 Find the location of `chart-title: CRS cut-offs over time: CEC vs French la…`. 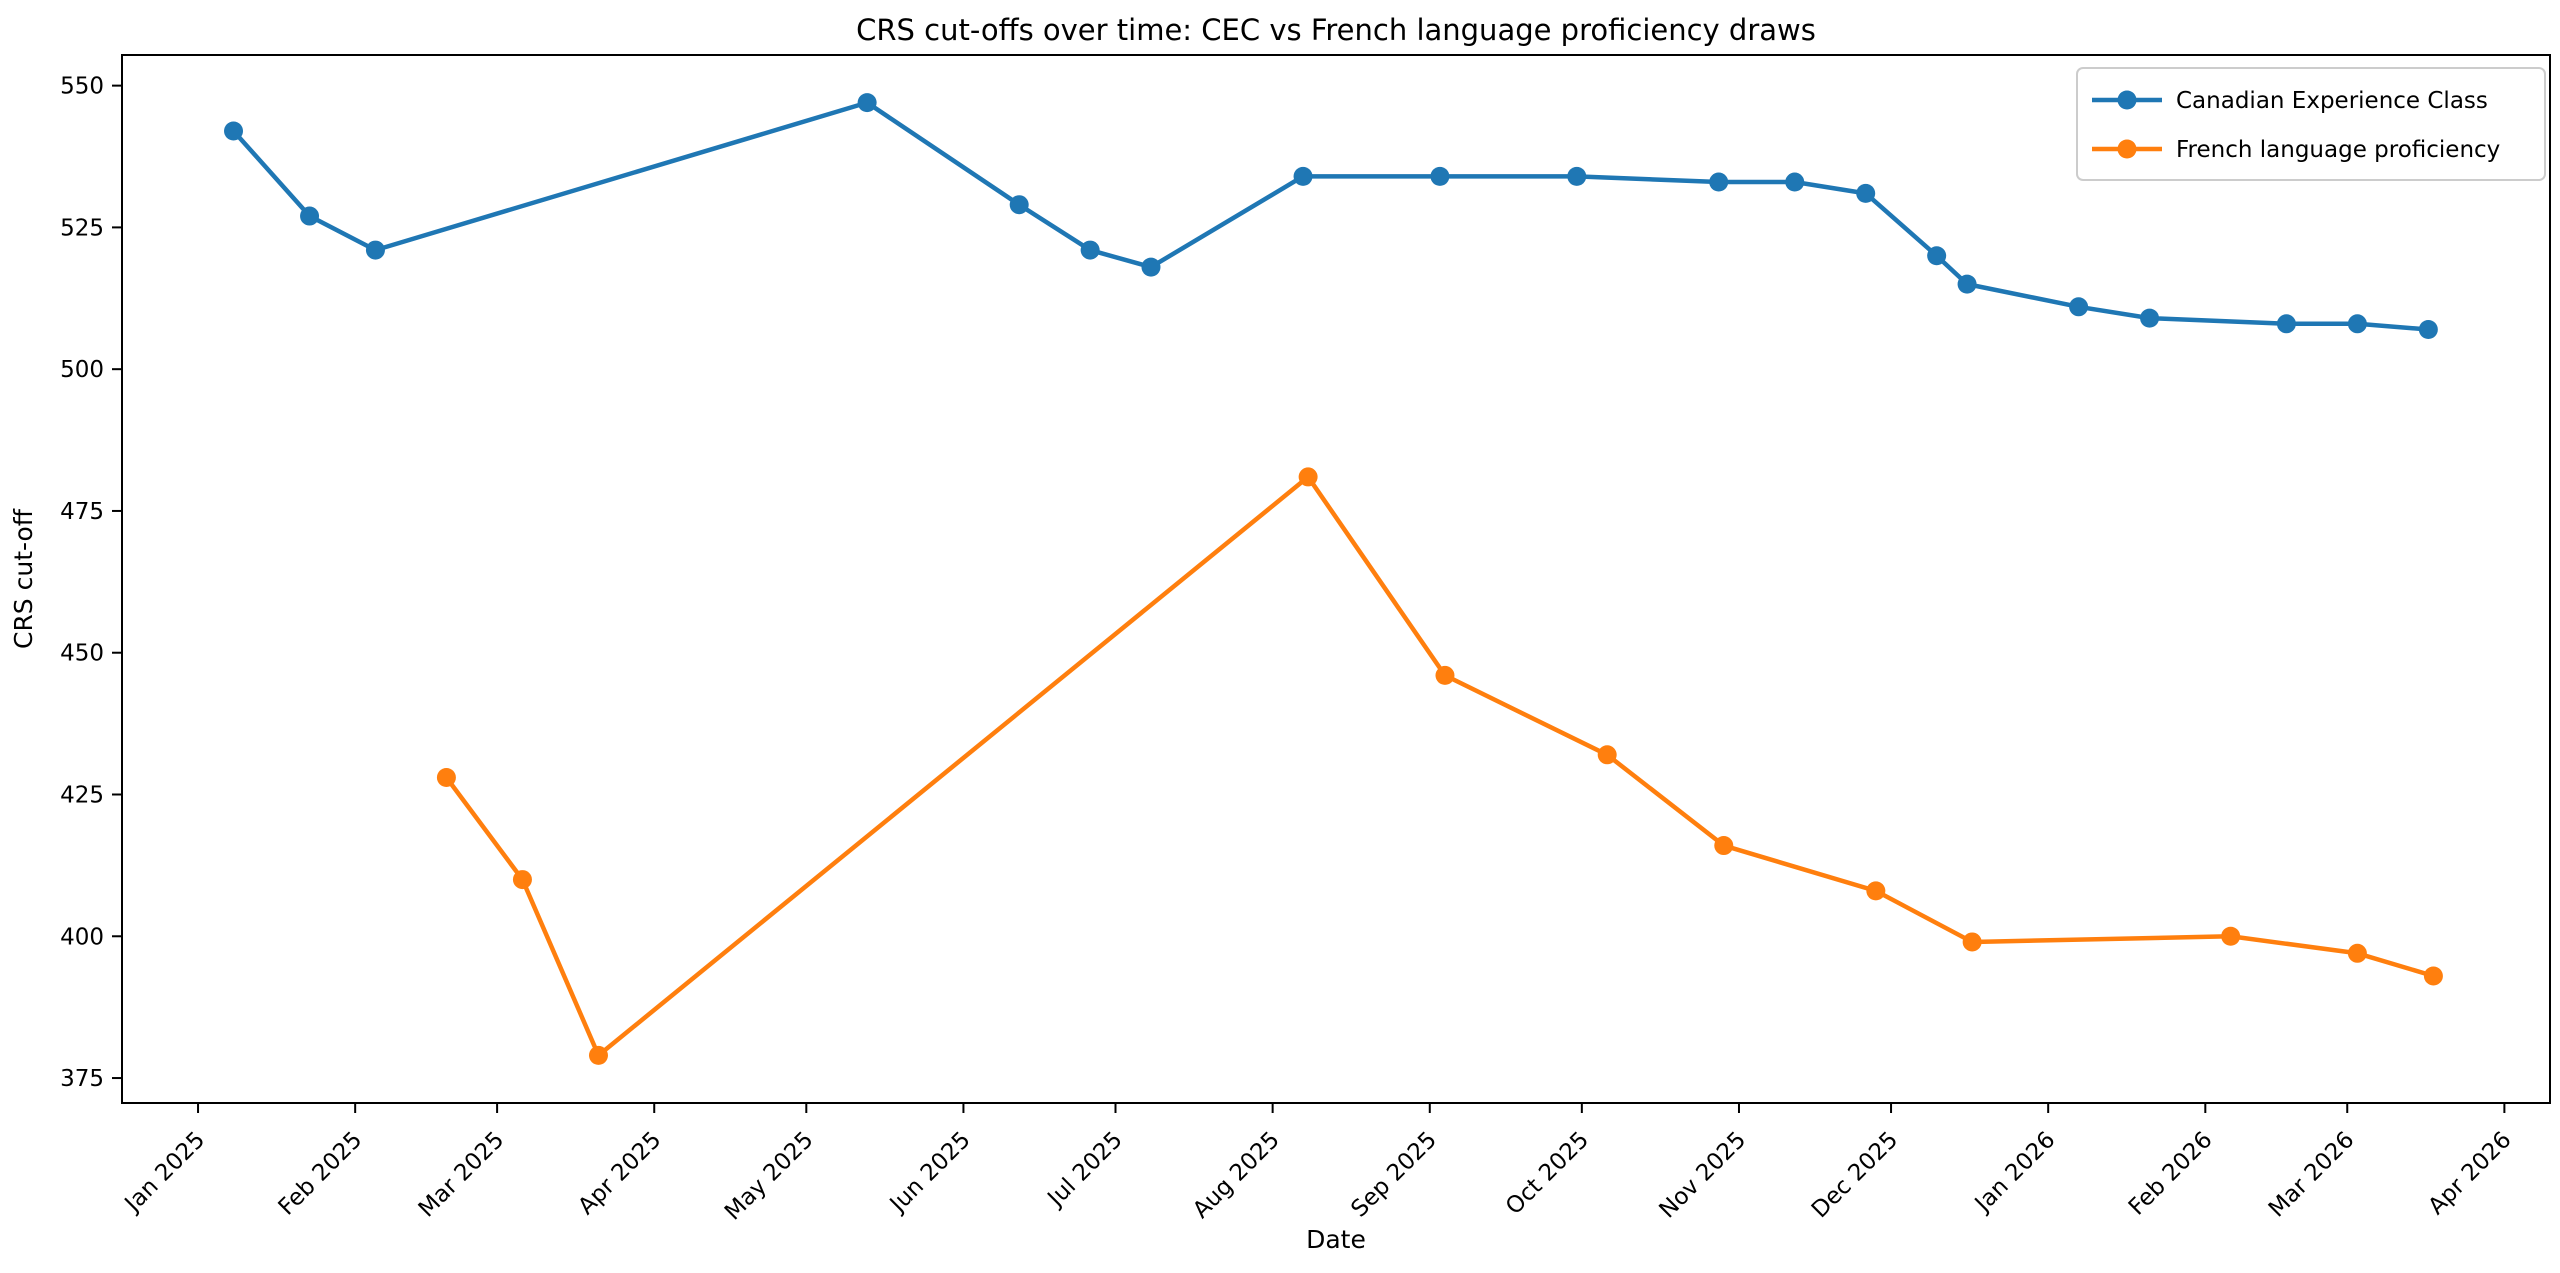

chart-title: CRS cut-offs over time: CEC vs French la… is located at coordinates (1336, 30).